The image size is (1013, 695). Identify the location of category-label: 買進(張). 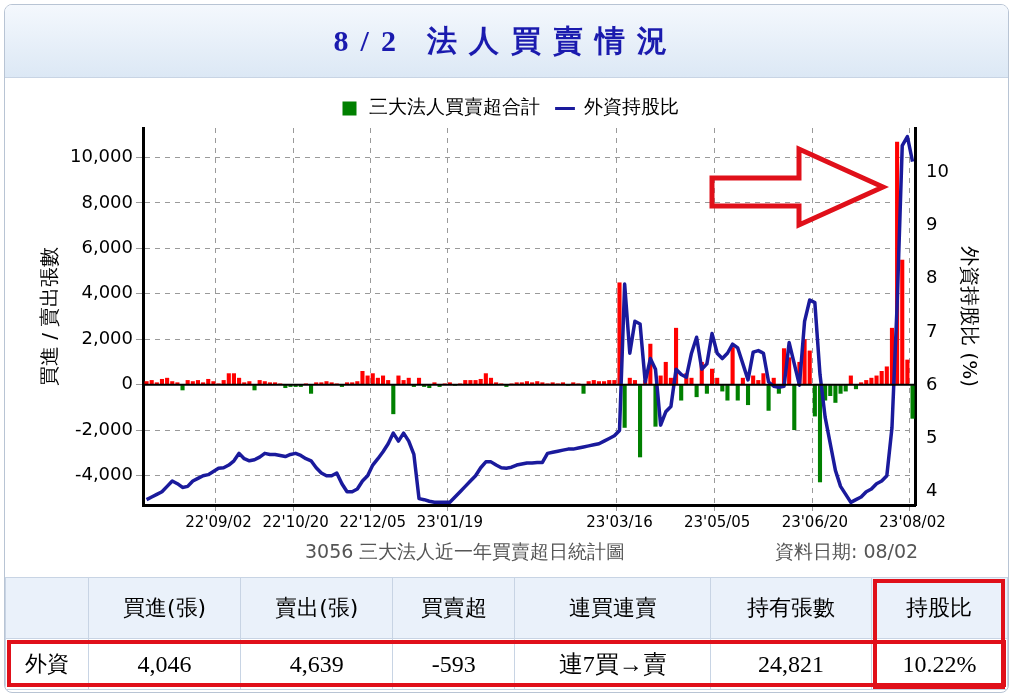
(164, 608).